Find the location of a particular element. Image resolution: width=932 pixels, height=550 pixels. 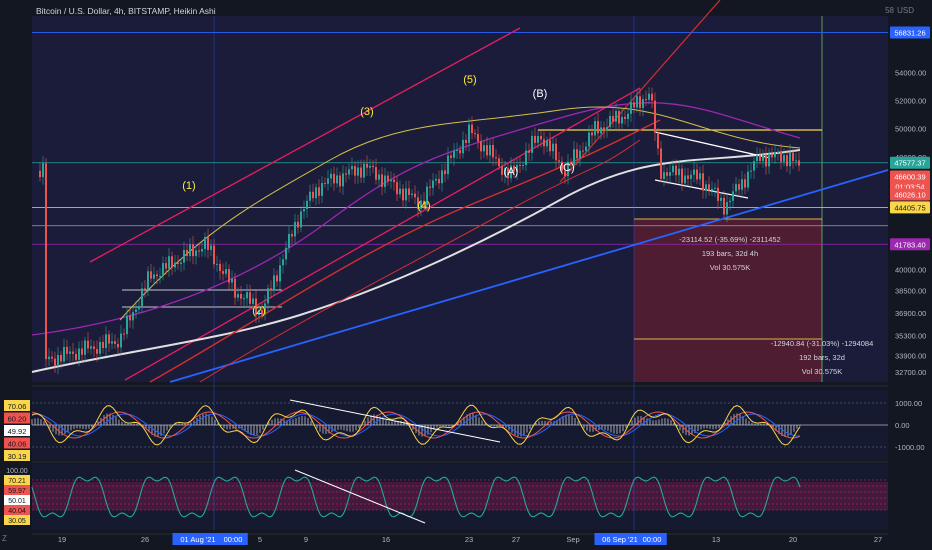

indicator1-tag-label: 49.92 is located at coordinates (17, 431).